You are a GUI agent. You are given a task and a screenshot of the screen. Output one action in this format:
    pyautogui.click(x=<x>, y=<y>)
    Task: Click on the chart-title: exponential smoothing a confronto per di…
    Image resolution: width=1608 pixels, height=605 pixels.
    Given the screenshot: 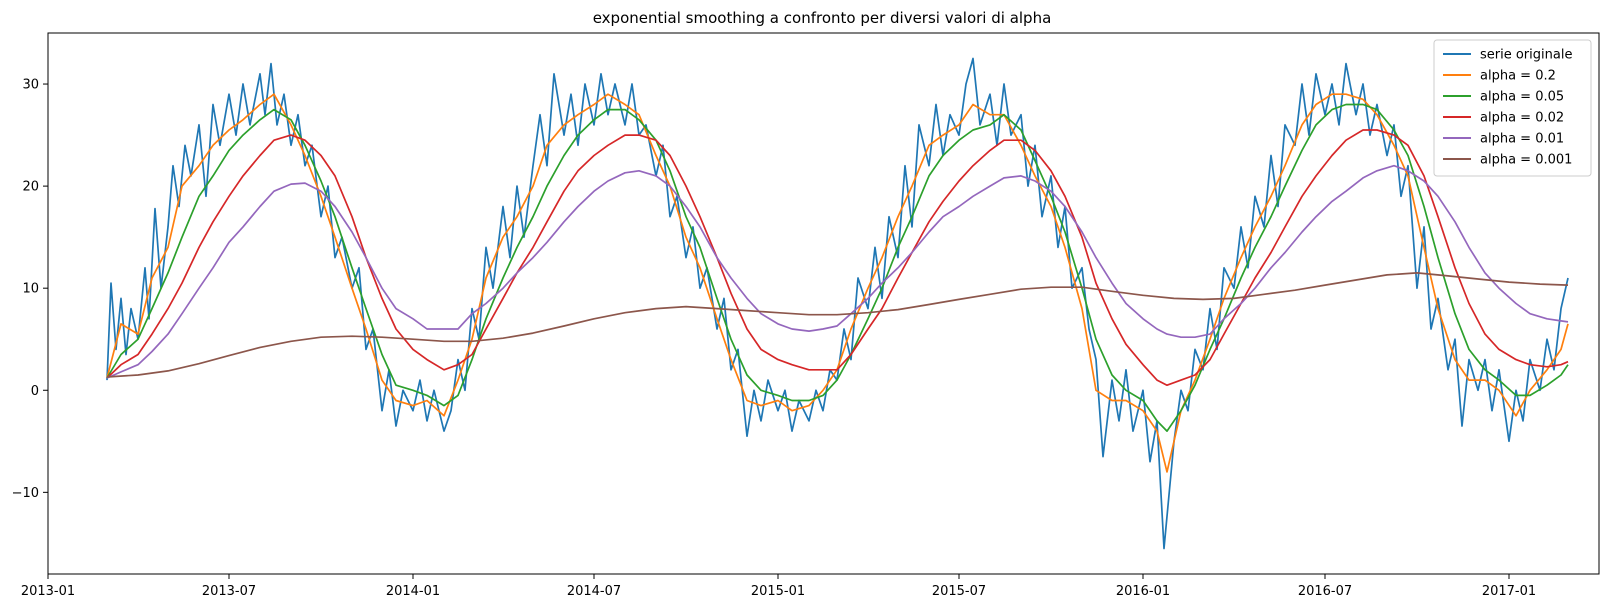 What is the action you would take?
    pyautogui.click(x=822, y=18)
    